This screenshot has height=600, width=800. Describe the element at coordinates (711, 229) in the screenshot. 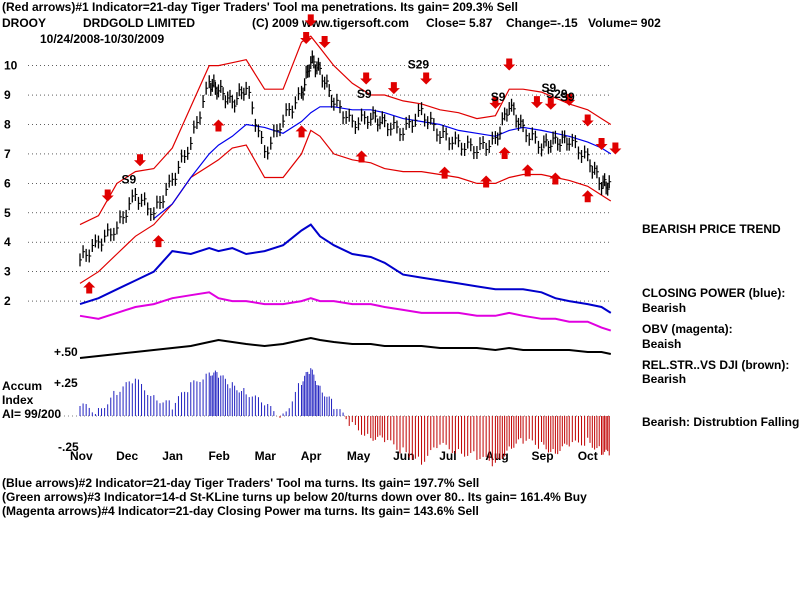

I see `trend-label: BEARISH PRICE TREND` at that location.